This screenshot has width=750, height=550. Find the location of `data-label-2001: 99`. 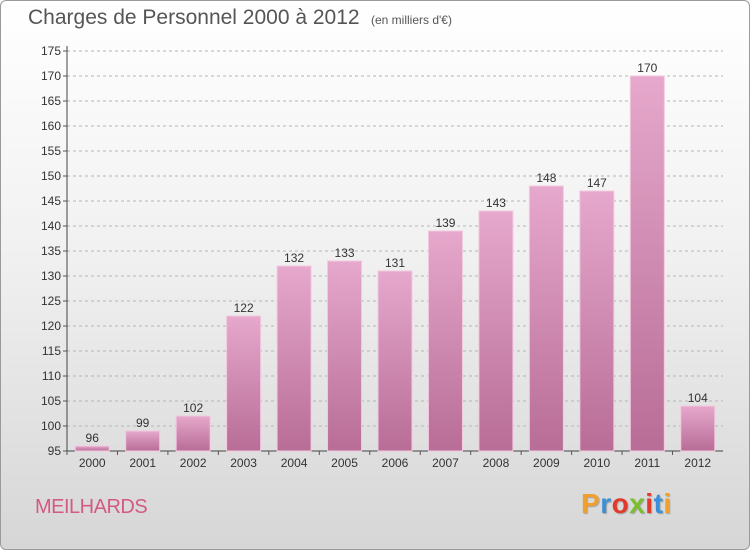

data-label-2001: 99 is located at coordinates (143, 423).